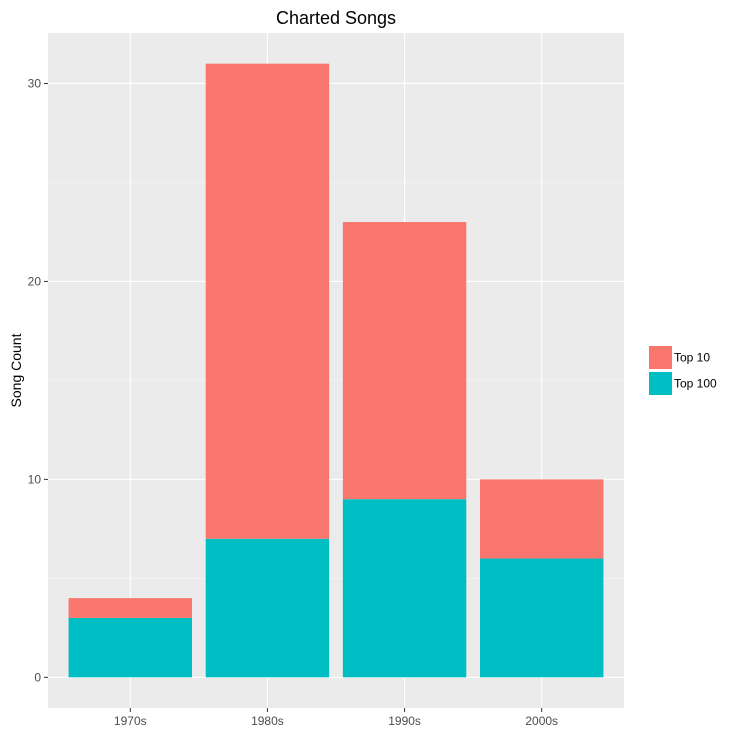 This screenshot has height=742, width=738. I want to click on x-tick-label: 2000s, so click(541, 721).